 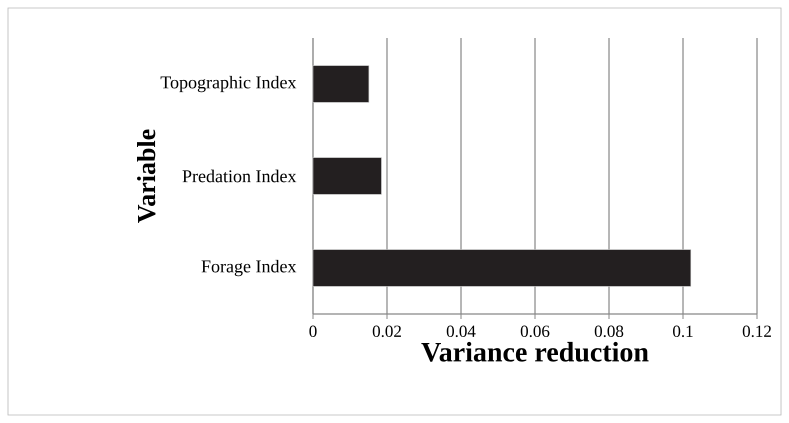 What do you see at coordinates (239, 176) in the screenshot?
I see `y-tick-label: Predation Index` at bounding box center [239, 176].